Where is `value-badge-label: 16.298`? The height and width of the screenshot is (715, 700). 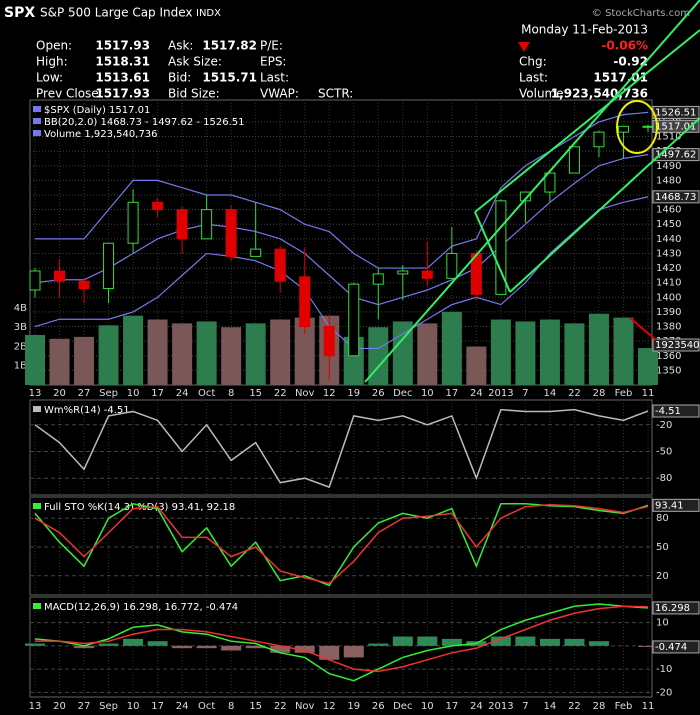
value-badge-label: 16.298 is located at coordinates (672, 608).